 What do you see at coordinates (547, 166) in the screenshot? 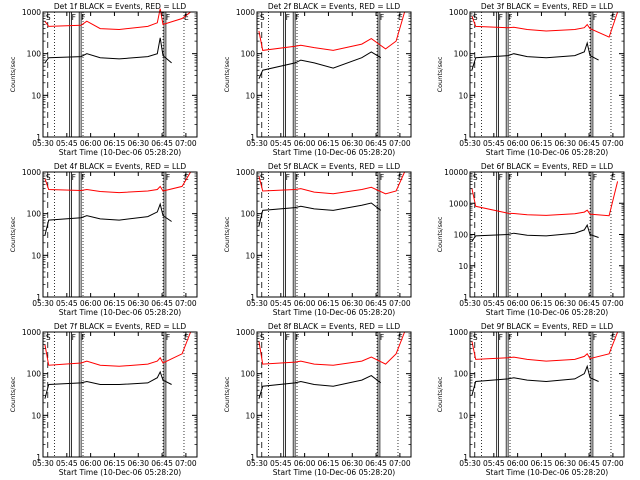
I see `panel-title: Det 6f BLACK = Events, RED = LLD` at bounding box center [547, 166].